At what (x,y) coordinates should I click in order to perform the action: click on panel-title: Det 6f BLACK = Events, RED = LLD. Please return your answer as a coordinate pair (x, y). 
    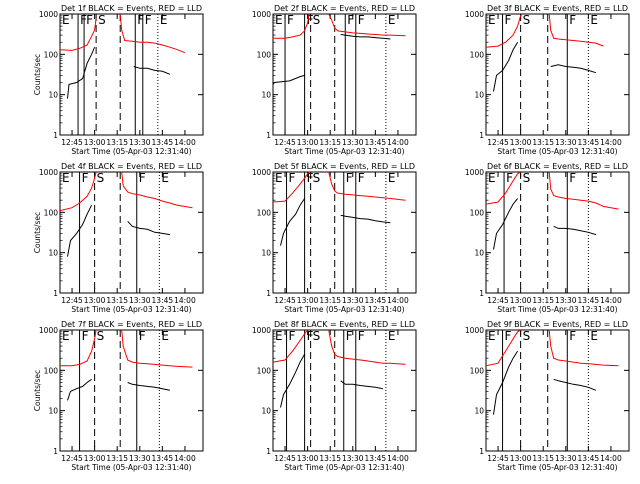
    Looking at the image, I should click on (557, 166).